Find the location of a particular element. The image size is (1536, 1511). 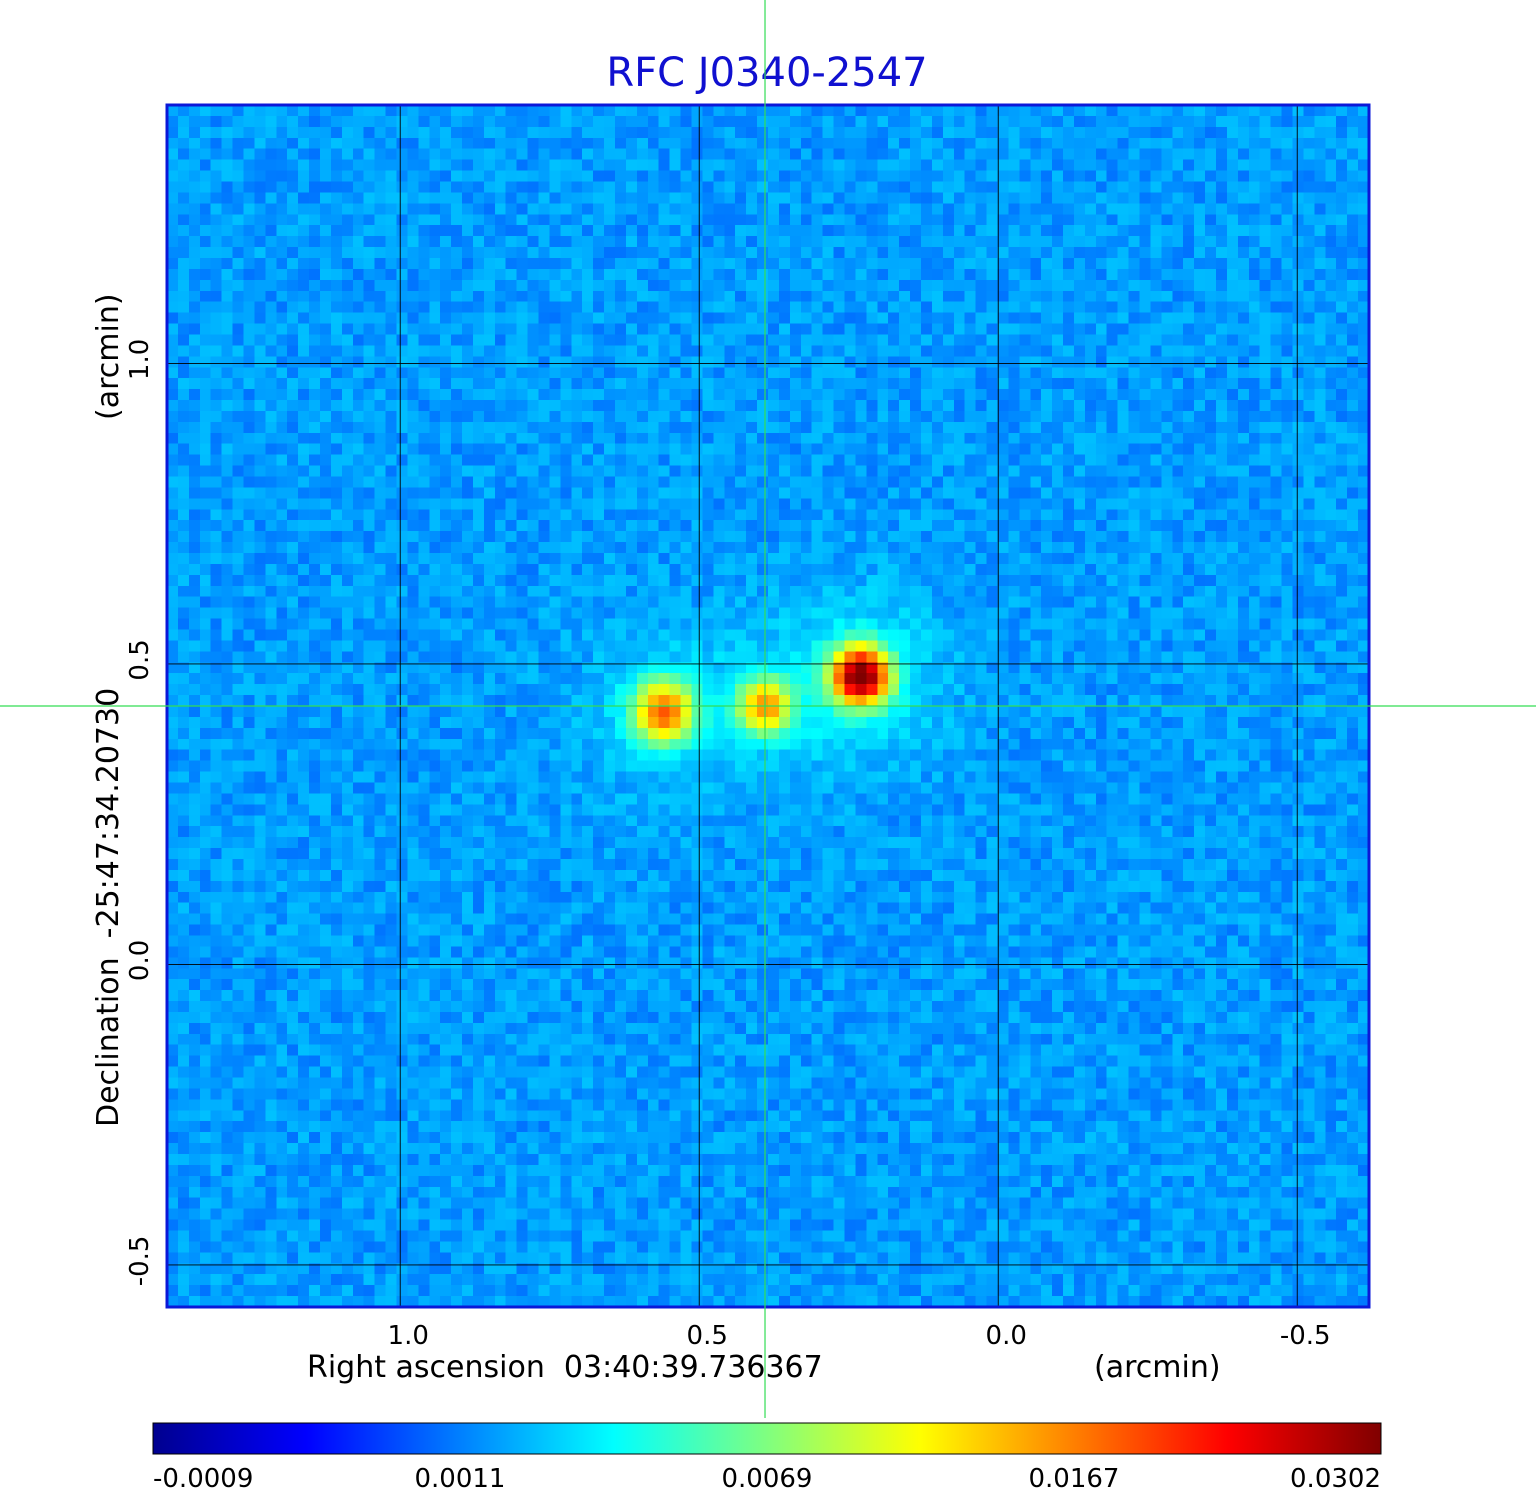

x-tick-labels: 1.0 0.5 0.0 -0.5 is located at coordinates (859, 1336).